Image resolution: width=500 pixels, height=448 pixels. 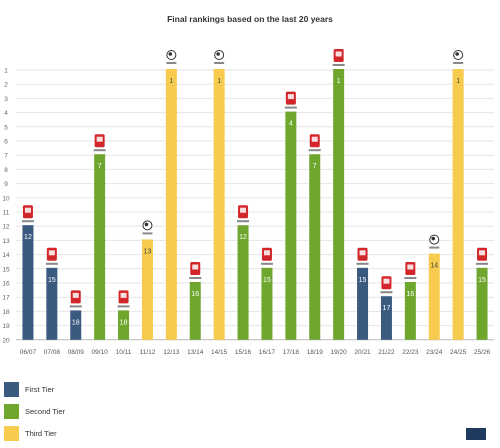 What do you see at coordinates (6, 71) in the screenshot?
I see `y-tick-label: 1` at bounding box center [6, 71].